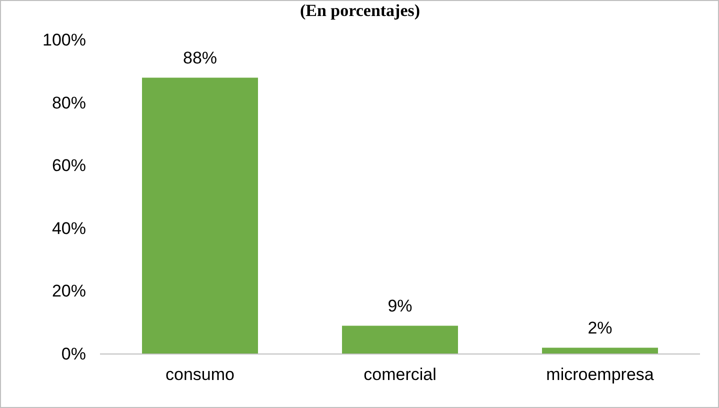  Describe the element at coordinates (600, 374) in the screenshot. I see `x-tick-label: microempresa` at that location.